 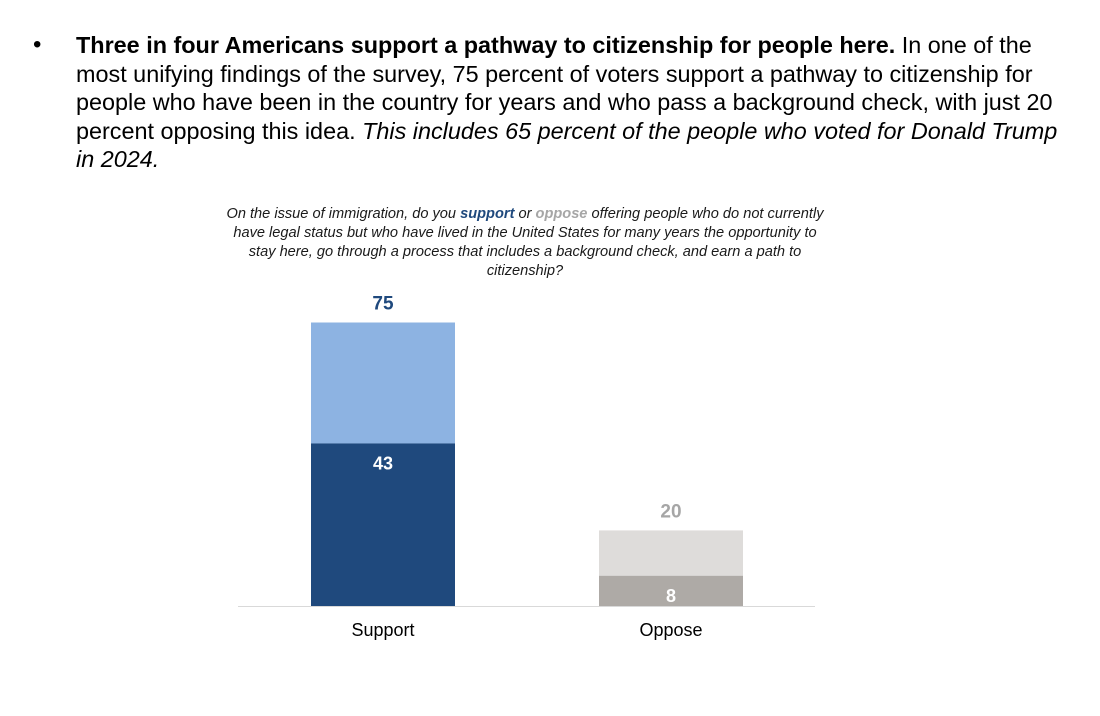 I want to click on data-label-oppose-total: 20, so click(x=670, y=511).